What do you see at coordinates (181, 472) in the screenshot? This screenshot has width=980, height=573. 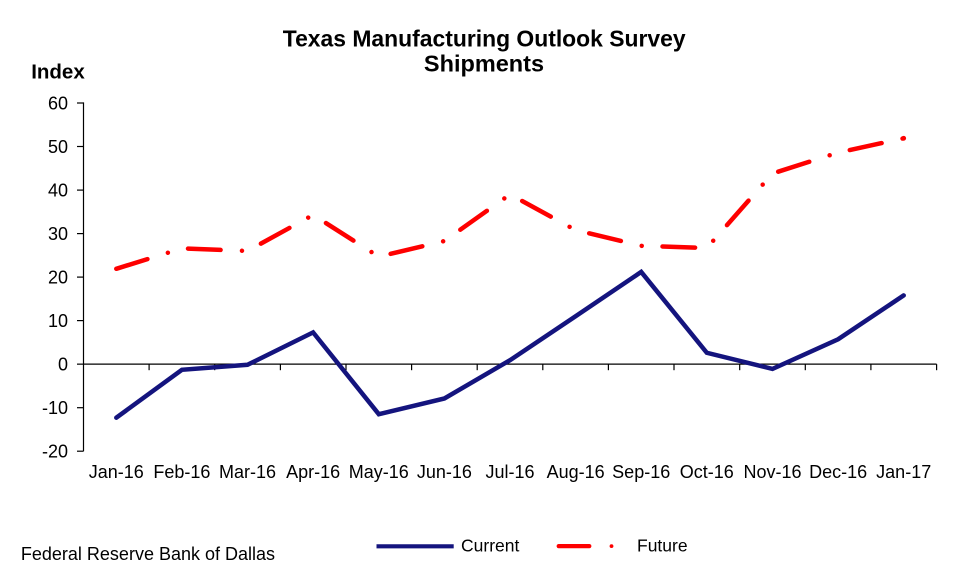 I see `svg-text: Feb-16` at bounding box center [181, 472].